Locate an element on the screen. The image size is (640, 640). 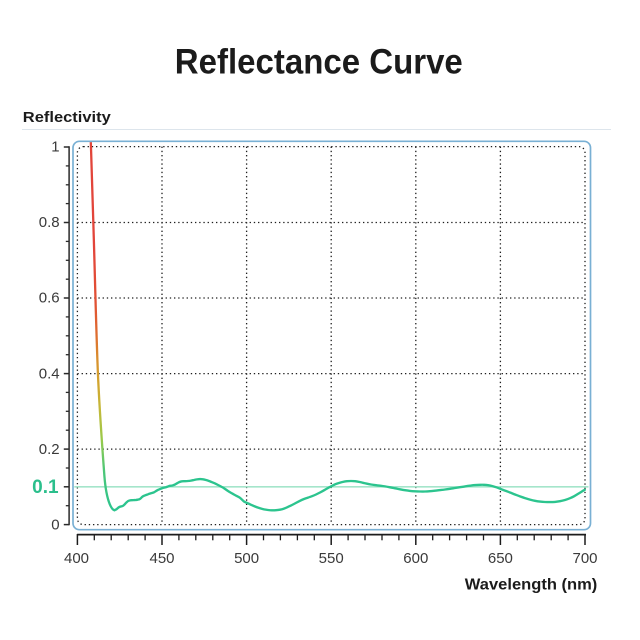
svg-text: 500 is located at coordinates (246, 558).